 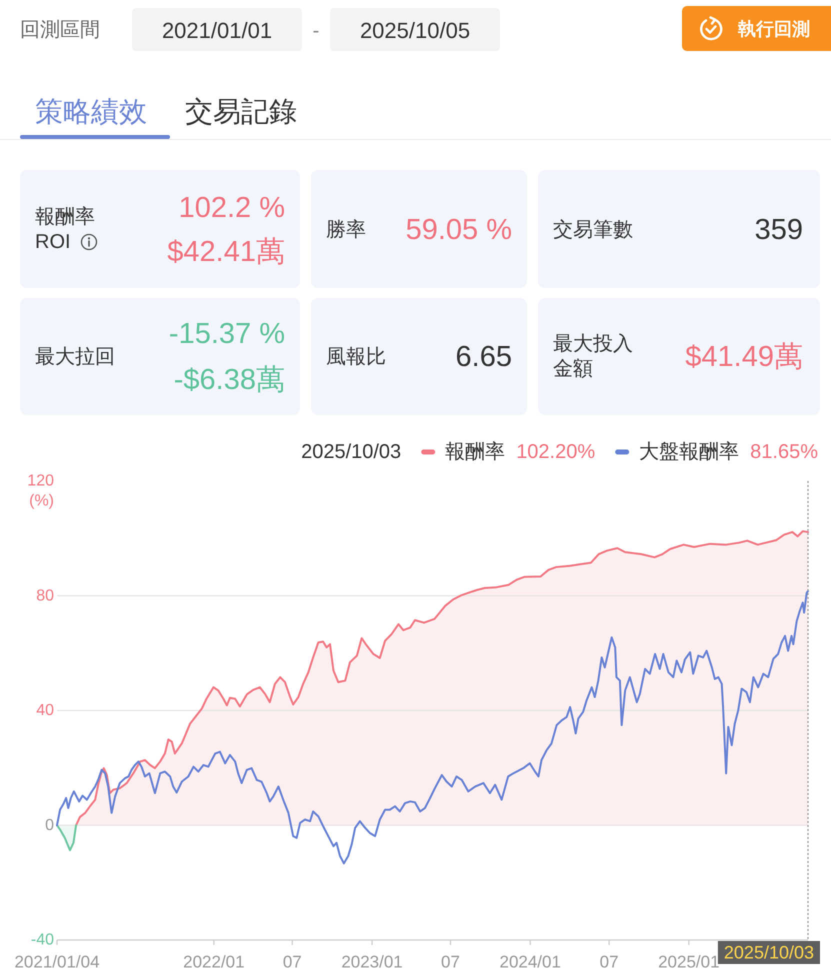 What do you see at coordinates (214, 962) in the screenshot?
I see `x-tick-label: 2022/01` at bounding box center [214, 962].